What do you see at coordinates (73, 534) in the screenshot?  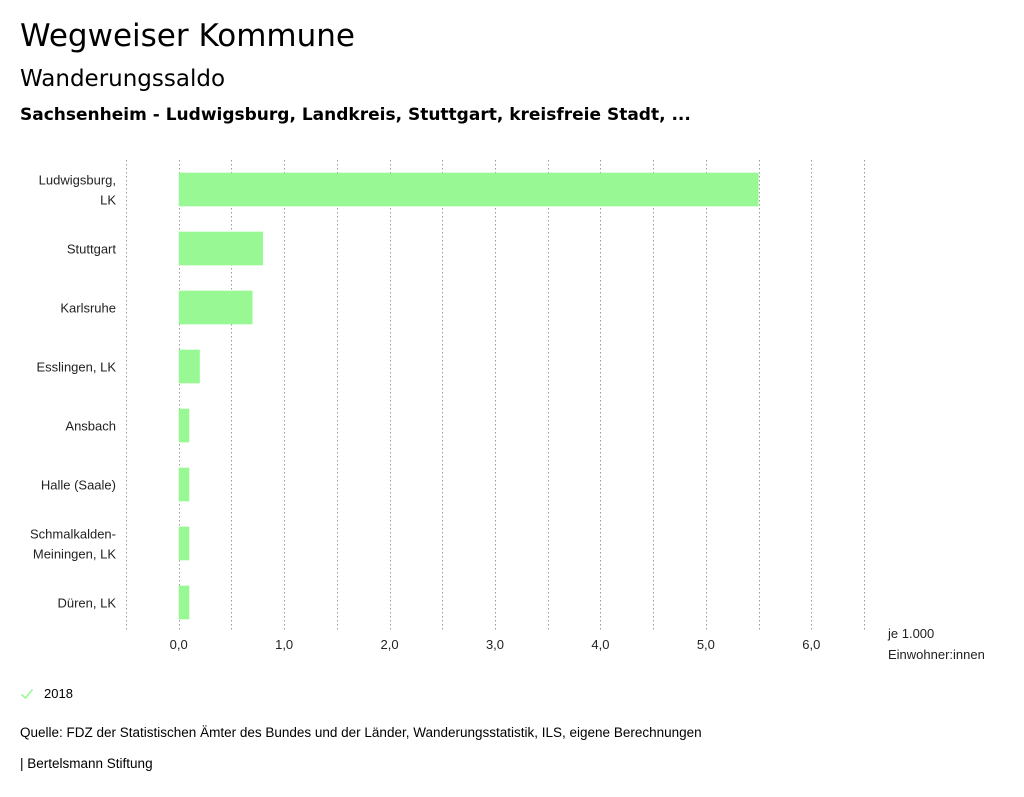 I see `category-label: Schmalkalden-` at bounding box center [73, 534].